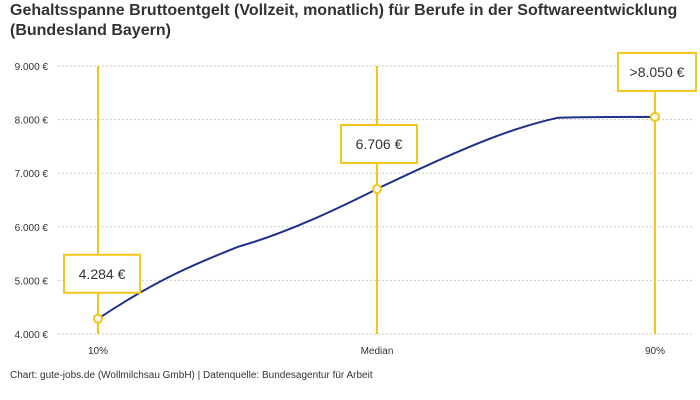  Describe the element at coordinates (32, 281) in the screenshot. I see `y-tick-label: 5.000 €` at that location.